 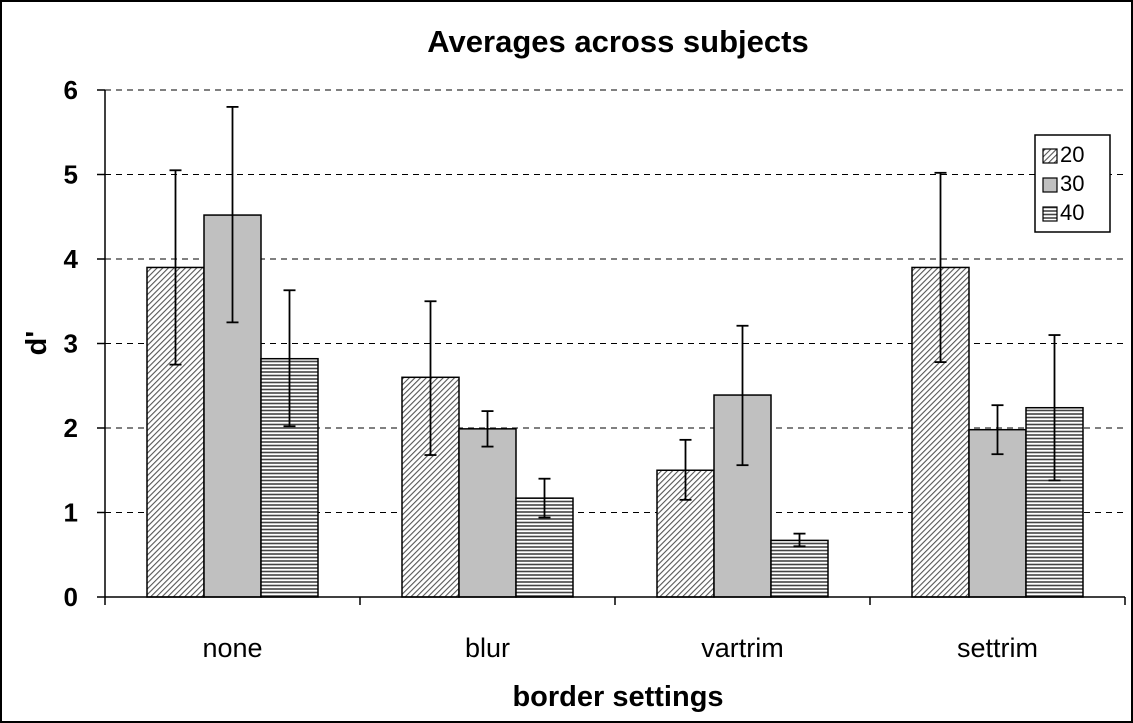 I want to click on x-category-labels: none blur vartrim settrim, so click(x=620, y=648).